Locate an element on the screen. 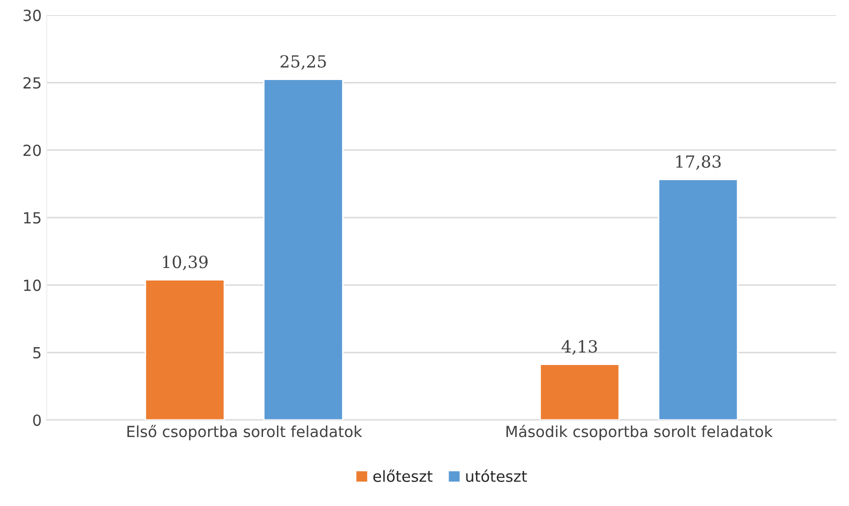 This screenshot has height=506, width=849. y-tick-label: 5 is located at coordinates (36, 353).